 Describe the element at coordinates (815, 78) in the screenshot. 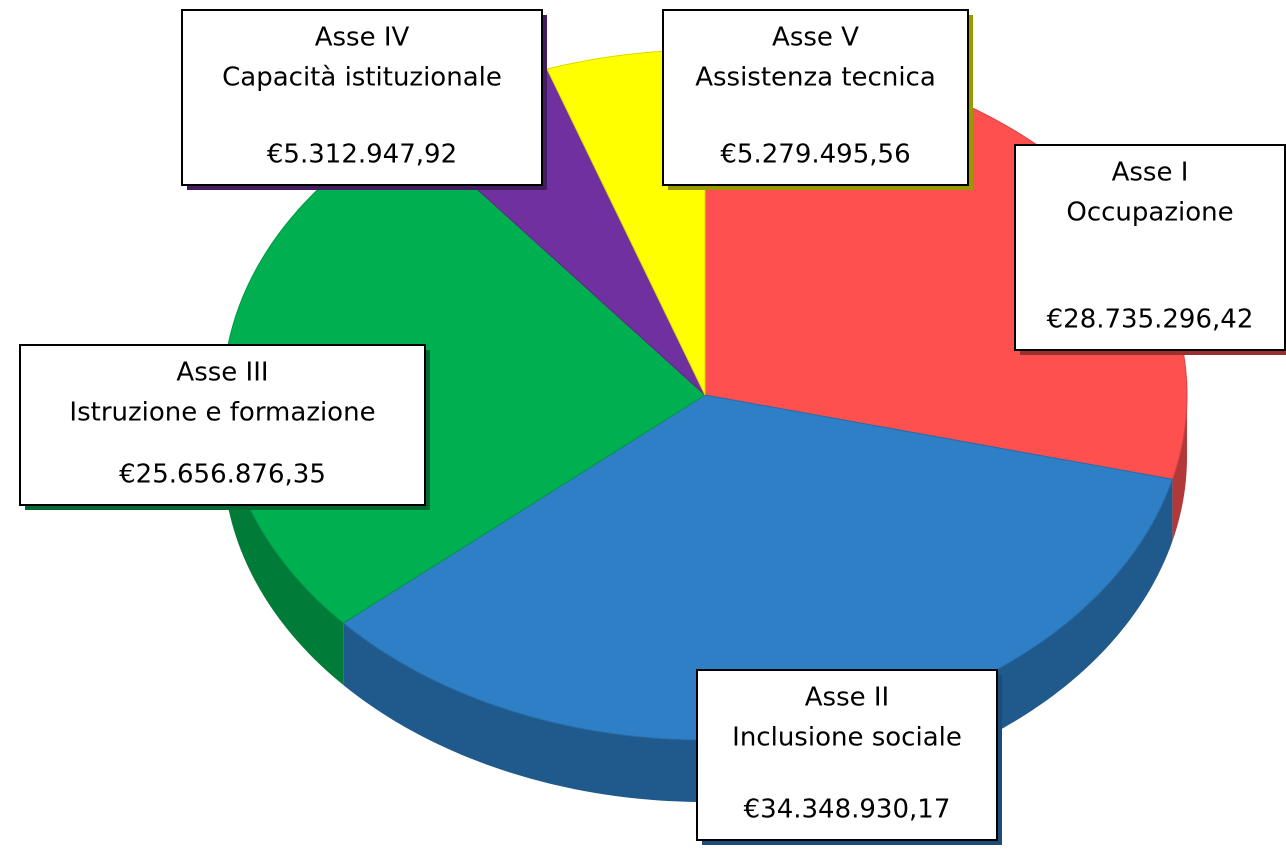

I see `label-description: Assistenza tecnica` at that location.